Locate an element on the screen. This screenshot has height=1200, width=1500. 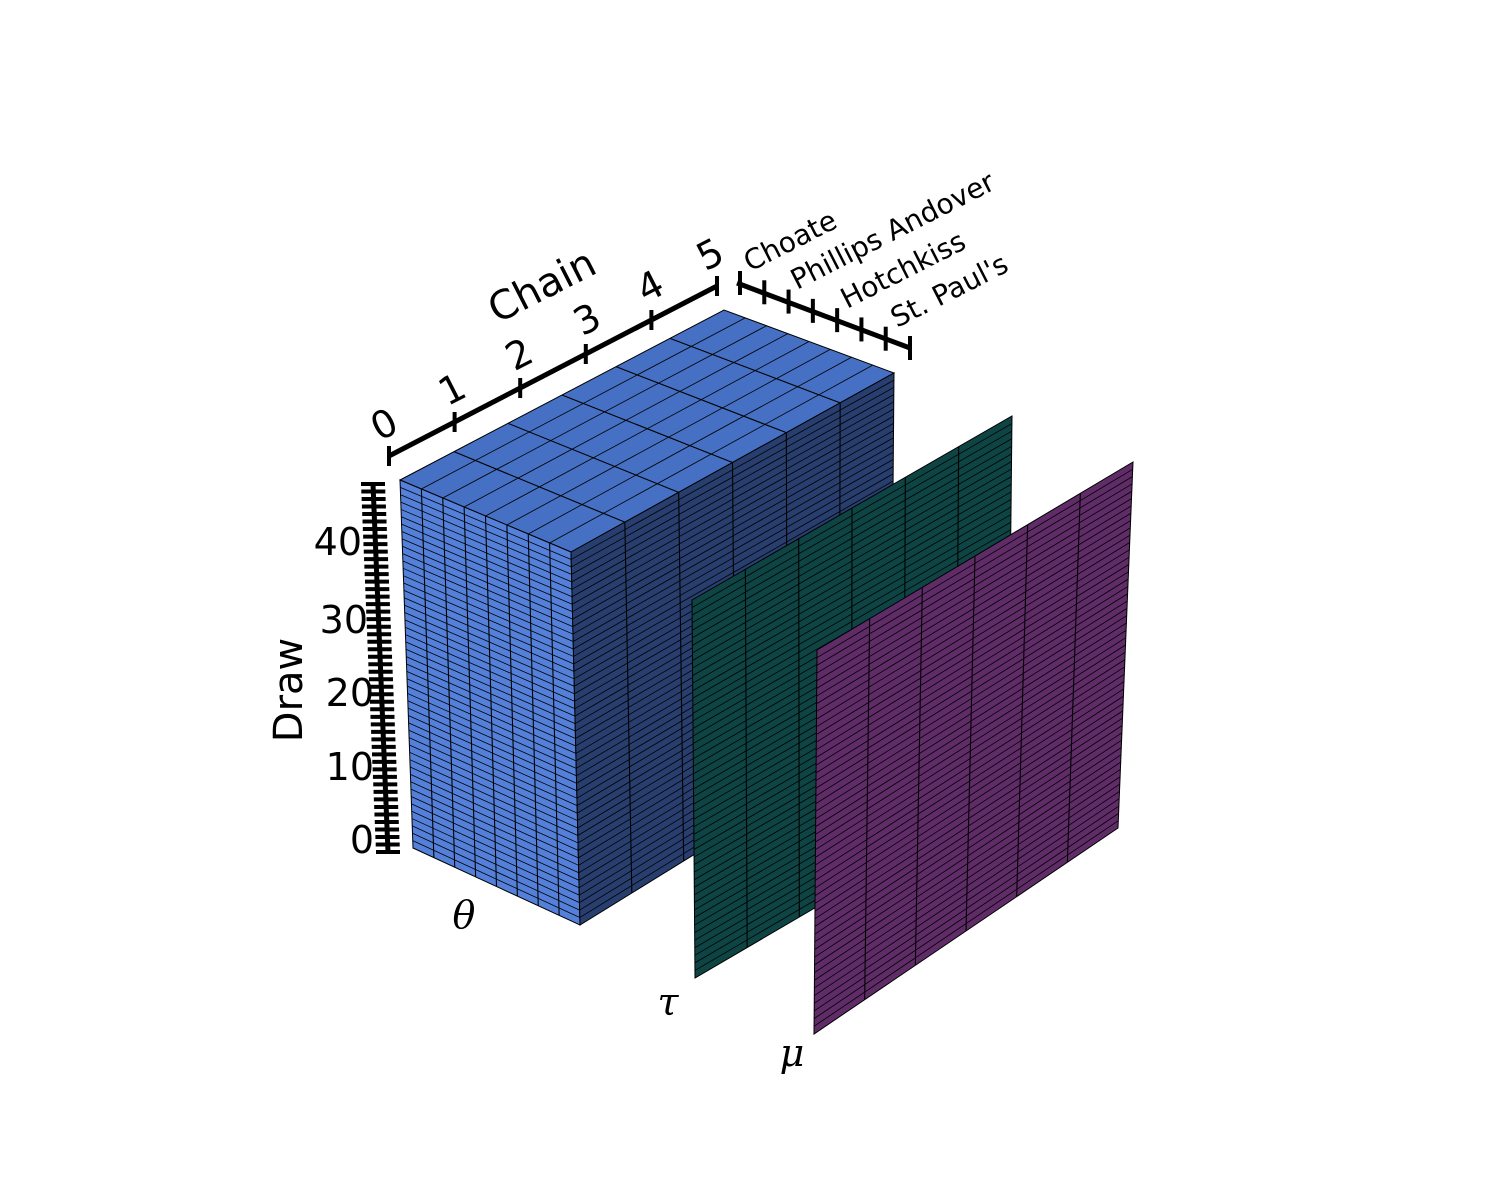
draw-axis: 0 10 20 30 40 Draw is located at coordinates (333, 672).